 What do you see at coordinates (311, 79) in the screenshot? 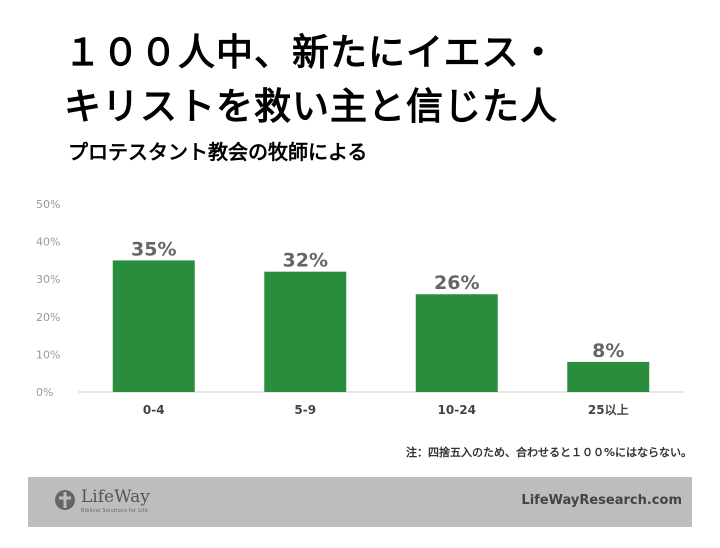
I see `chart-title: １００人中、新たにイエス・ キリストを救い主と信じた人` at bounding box center [311, 79].